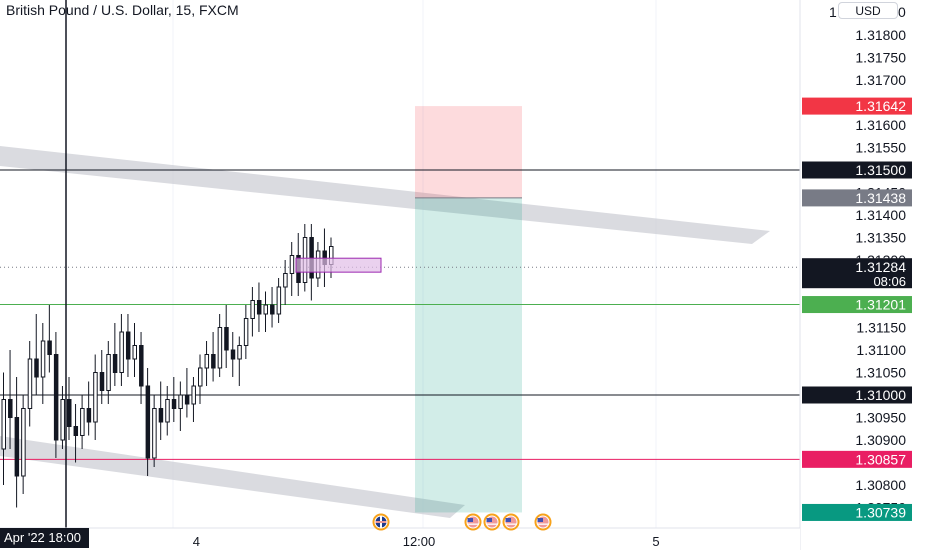 This screenshot has width=932, height=550. Describe the element at coordinates (880, 35) in the screenshot. I see `price-tick-label: 1.31800` at that location.